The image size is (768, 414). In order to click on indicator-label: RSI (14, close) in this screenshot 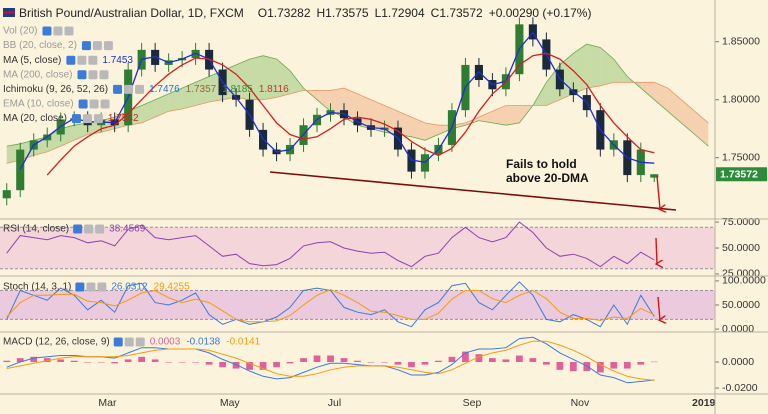, I will do `click(36, 229)`.